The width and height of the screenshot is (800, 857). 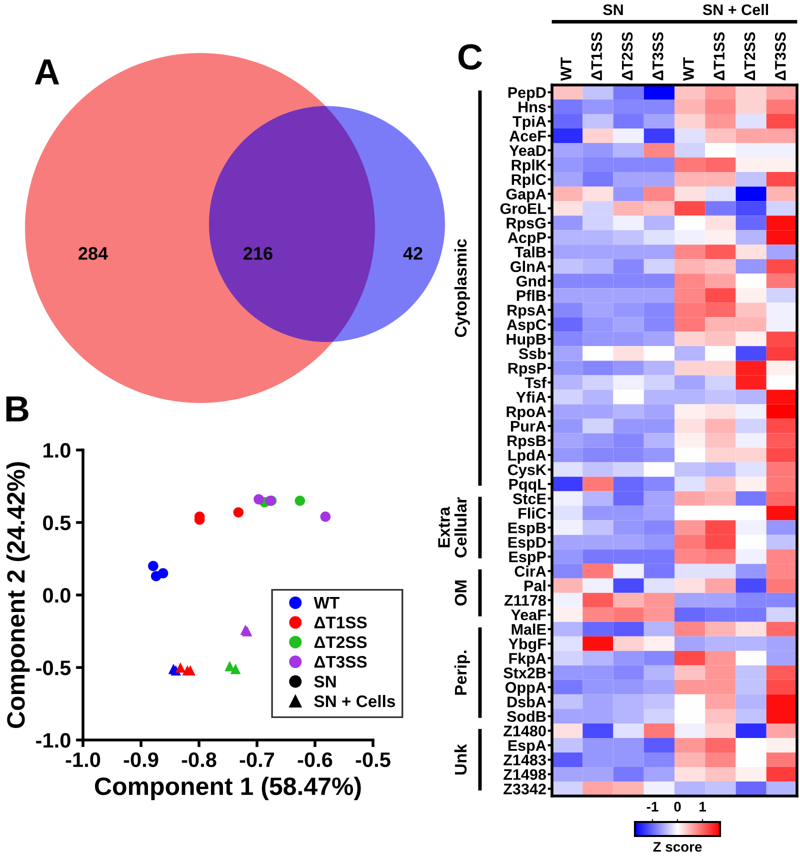 I want to click on y-tick-label: Hns, so click(x=532, y=107).